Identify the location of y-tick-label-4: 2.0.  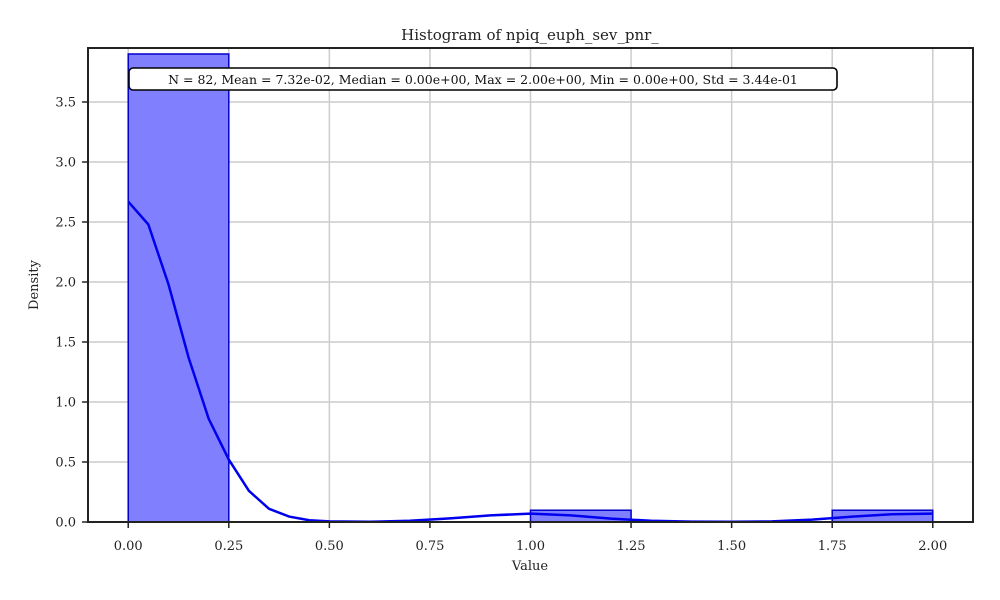
(65, 283).